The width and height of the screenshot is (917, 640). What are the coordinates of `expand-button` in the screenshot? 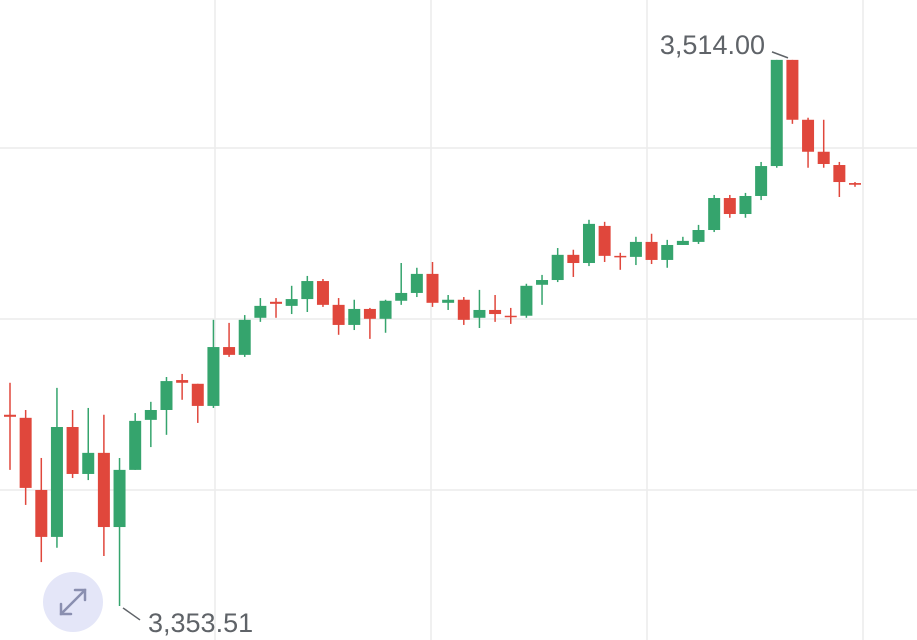 It's located at (73, 602).